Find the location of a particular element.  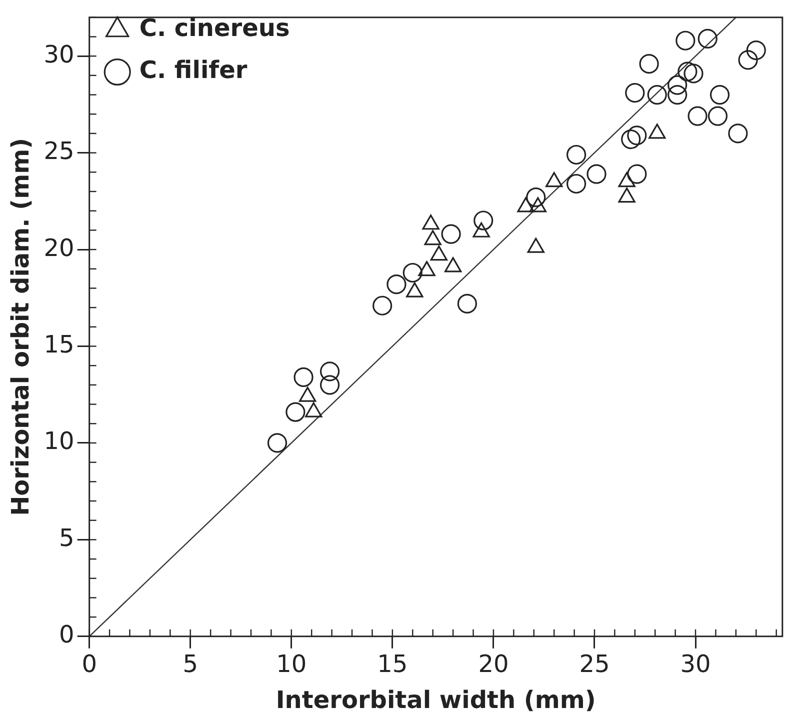

legend-label: C. filifer is located at coordinates (193, 70).